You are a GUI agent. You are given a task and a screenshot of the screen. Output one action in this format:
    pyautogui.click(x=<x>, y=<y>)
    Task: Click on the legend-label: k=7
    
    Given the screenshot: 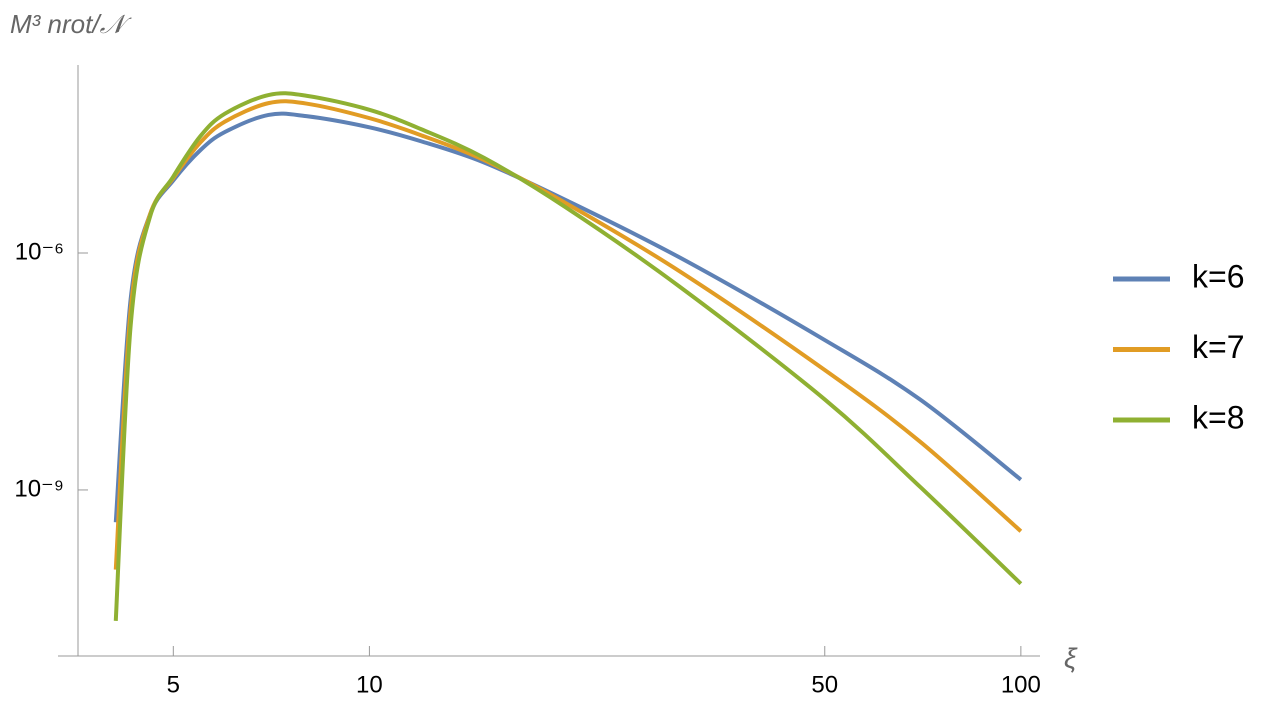 What is the action you would take?
    pyautogui.click(x=1218, y=347)
    